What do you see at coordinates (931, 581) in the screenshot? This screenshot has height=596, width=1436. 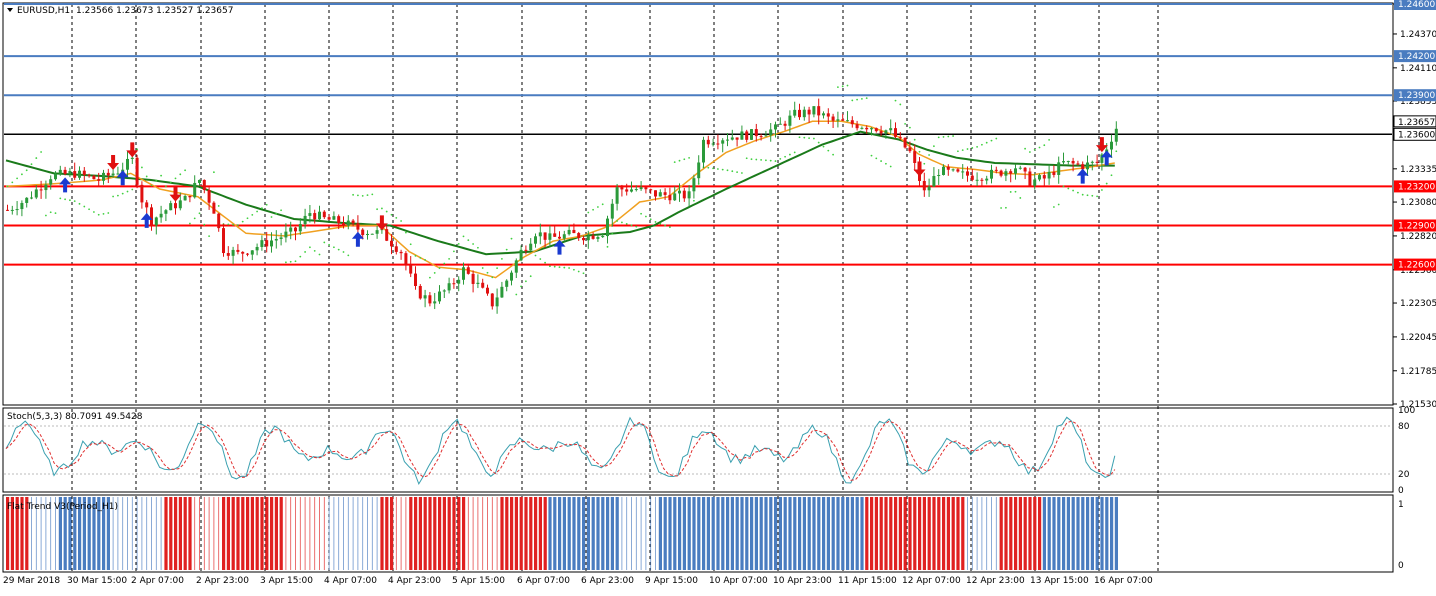 I see `time-axis-label: 12 Apr 07:00` at bounding box center [931, 581].